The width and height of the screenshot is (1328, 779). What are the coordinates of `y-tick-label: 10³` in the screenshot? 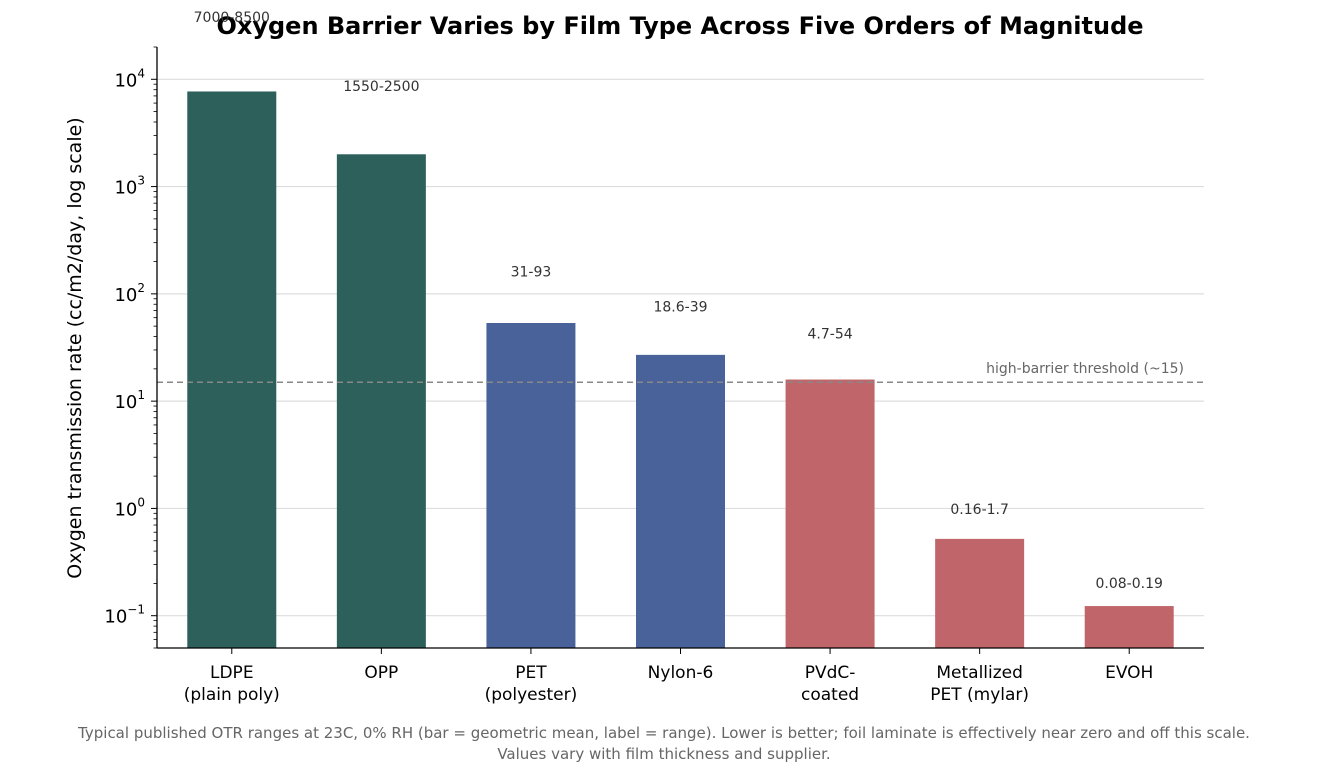 It's located at (129, 186).